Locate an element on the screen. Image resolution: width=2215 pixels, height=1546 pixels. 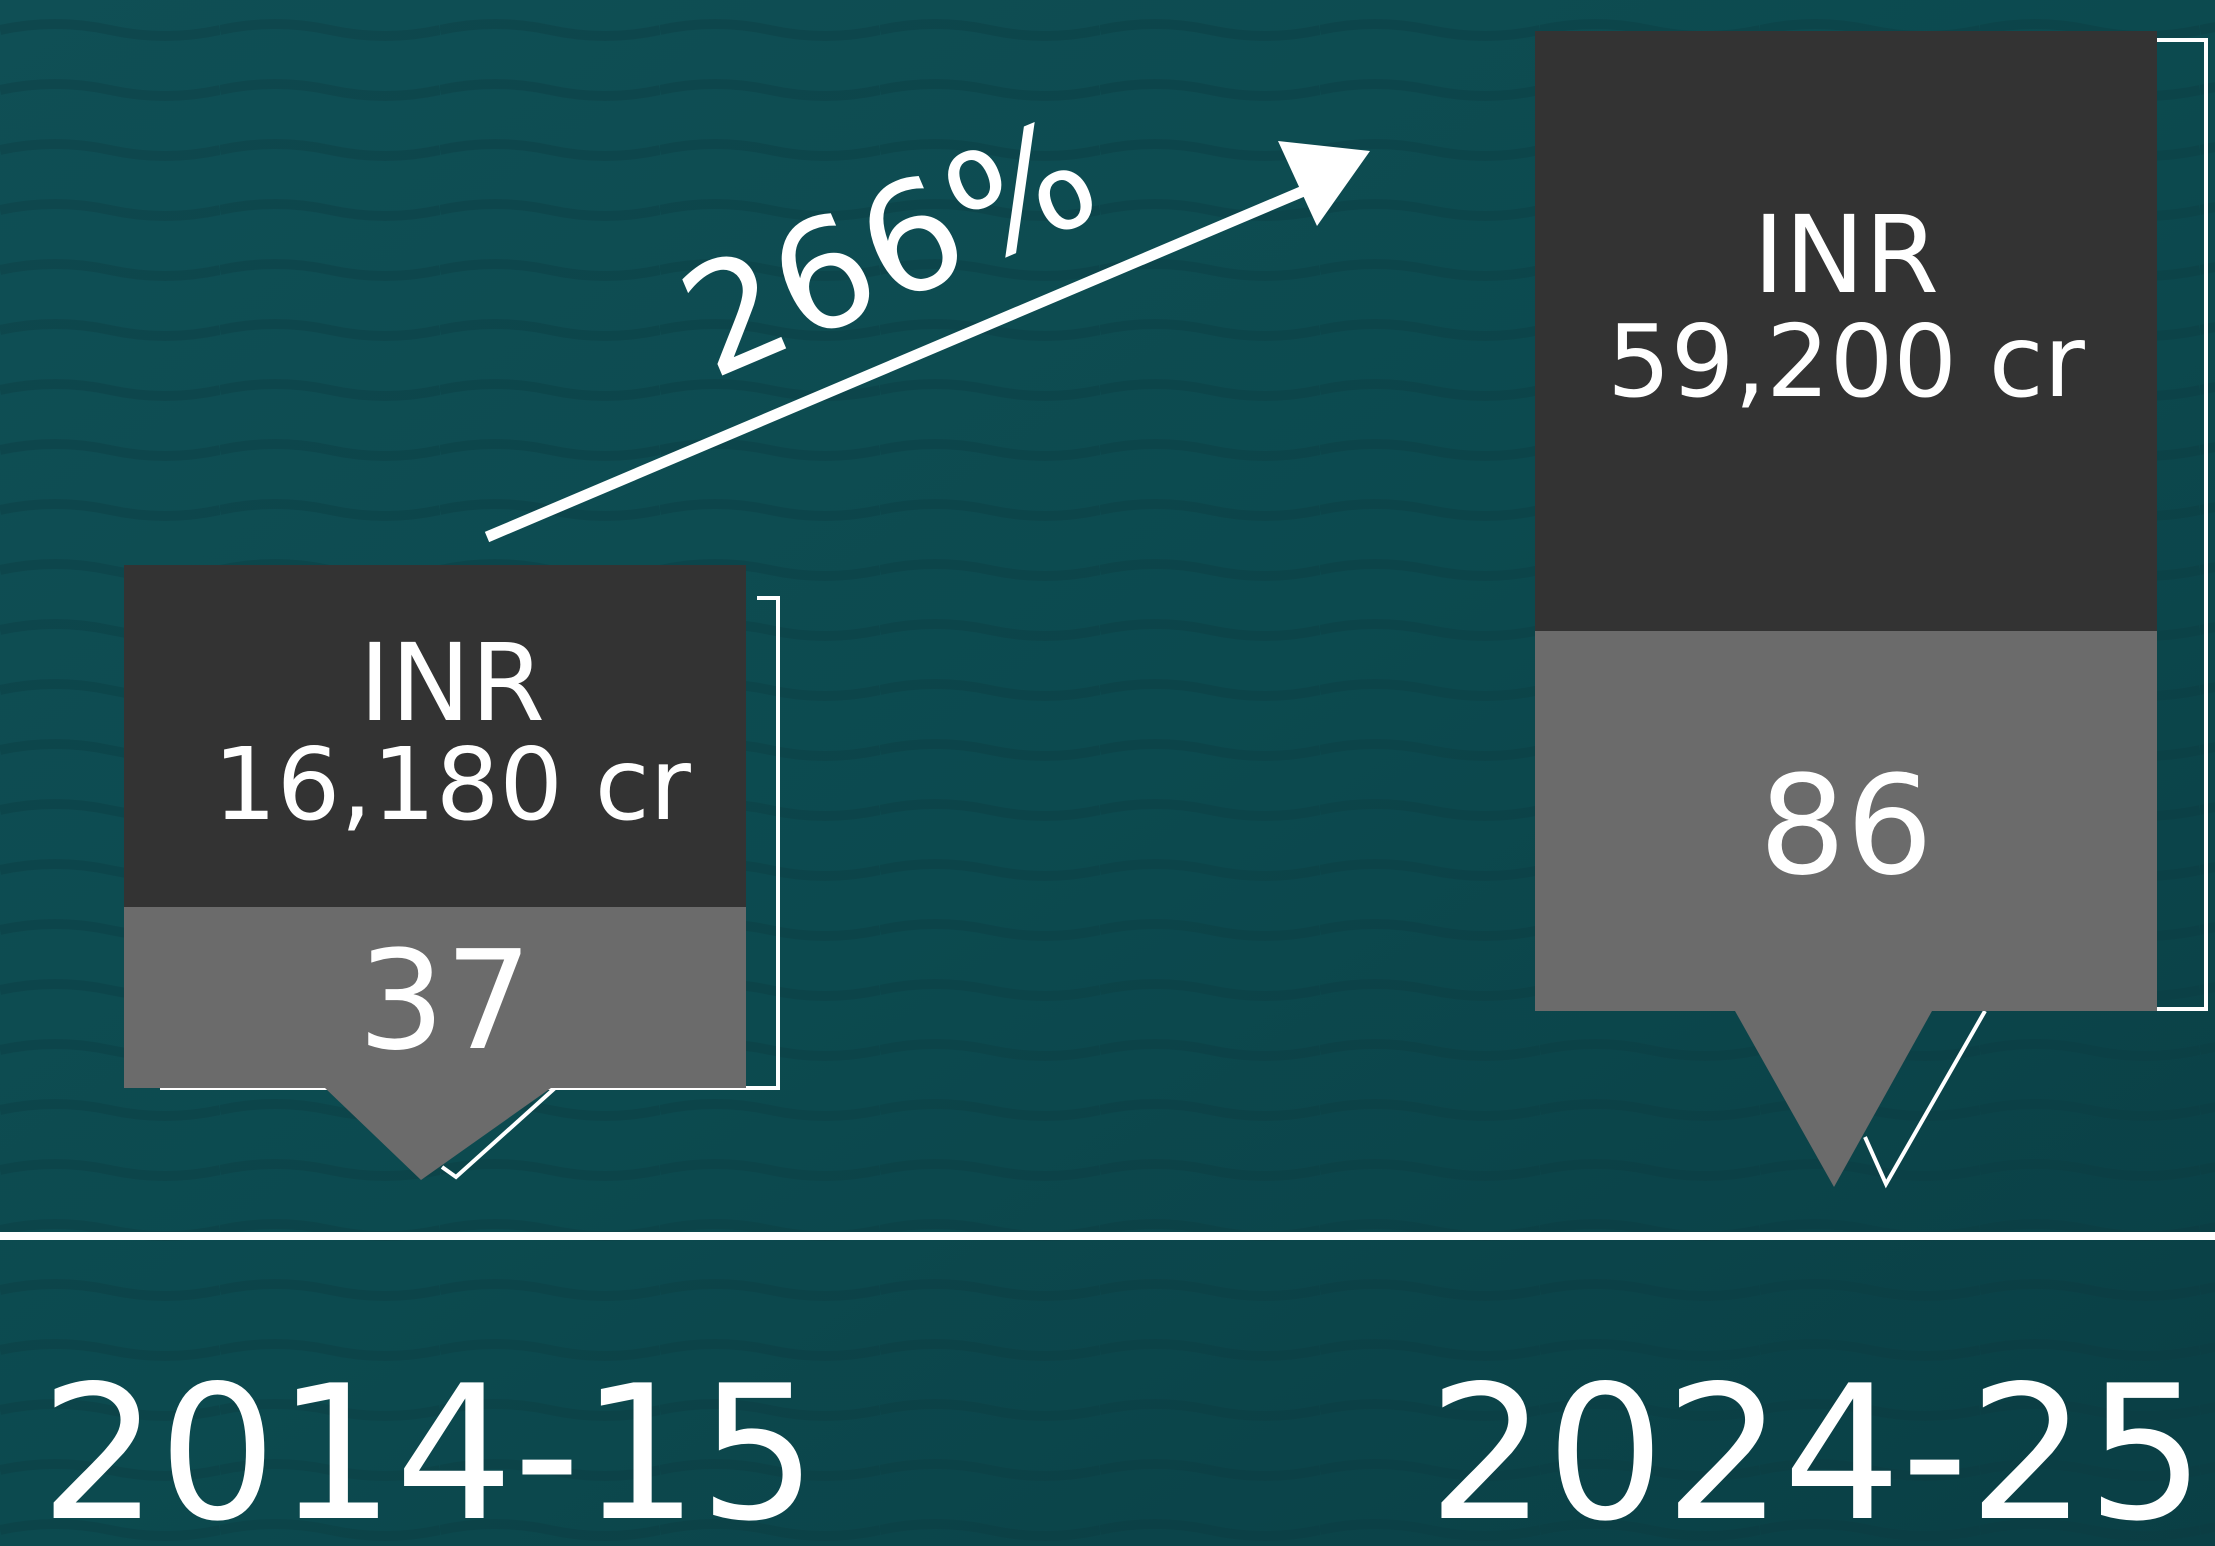
count: 37 is located at coordinates (445, 1001).